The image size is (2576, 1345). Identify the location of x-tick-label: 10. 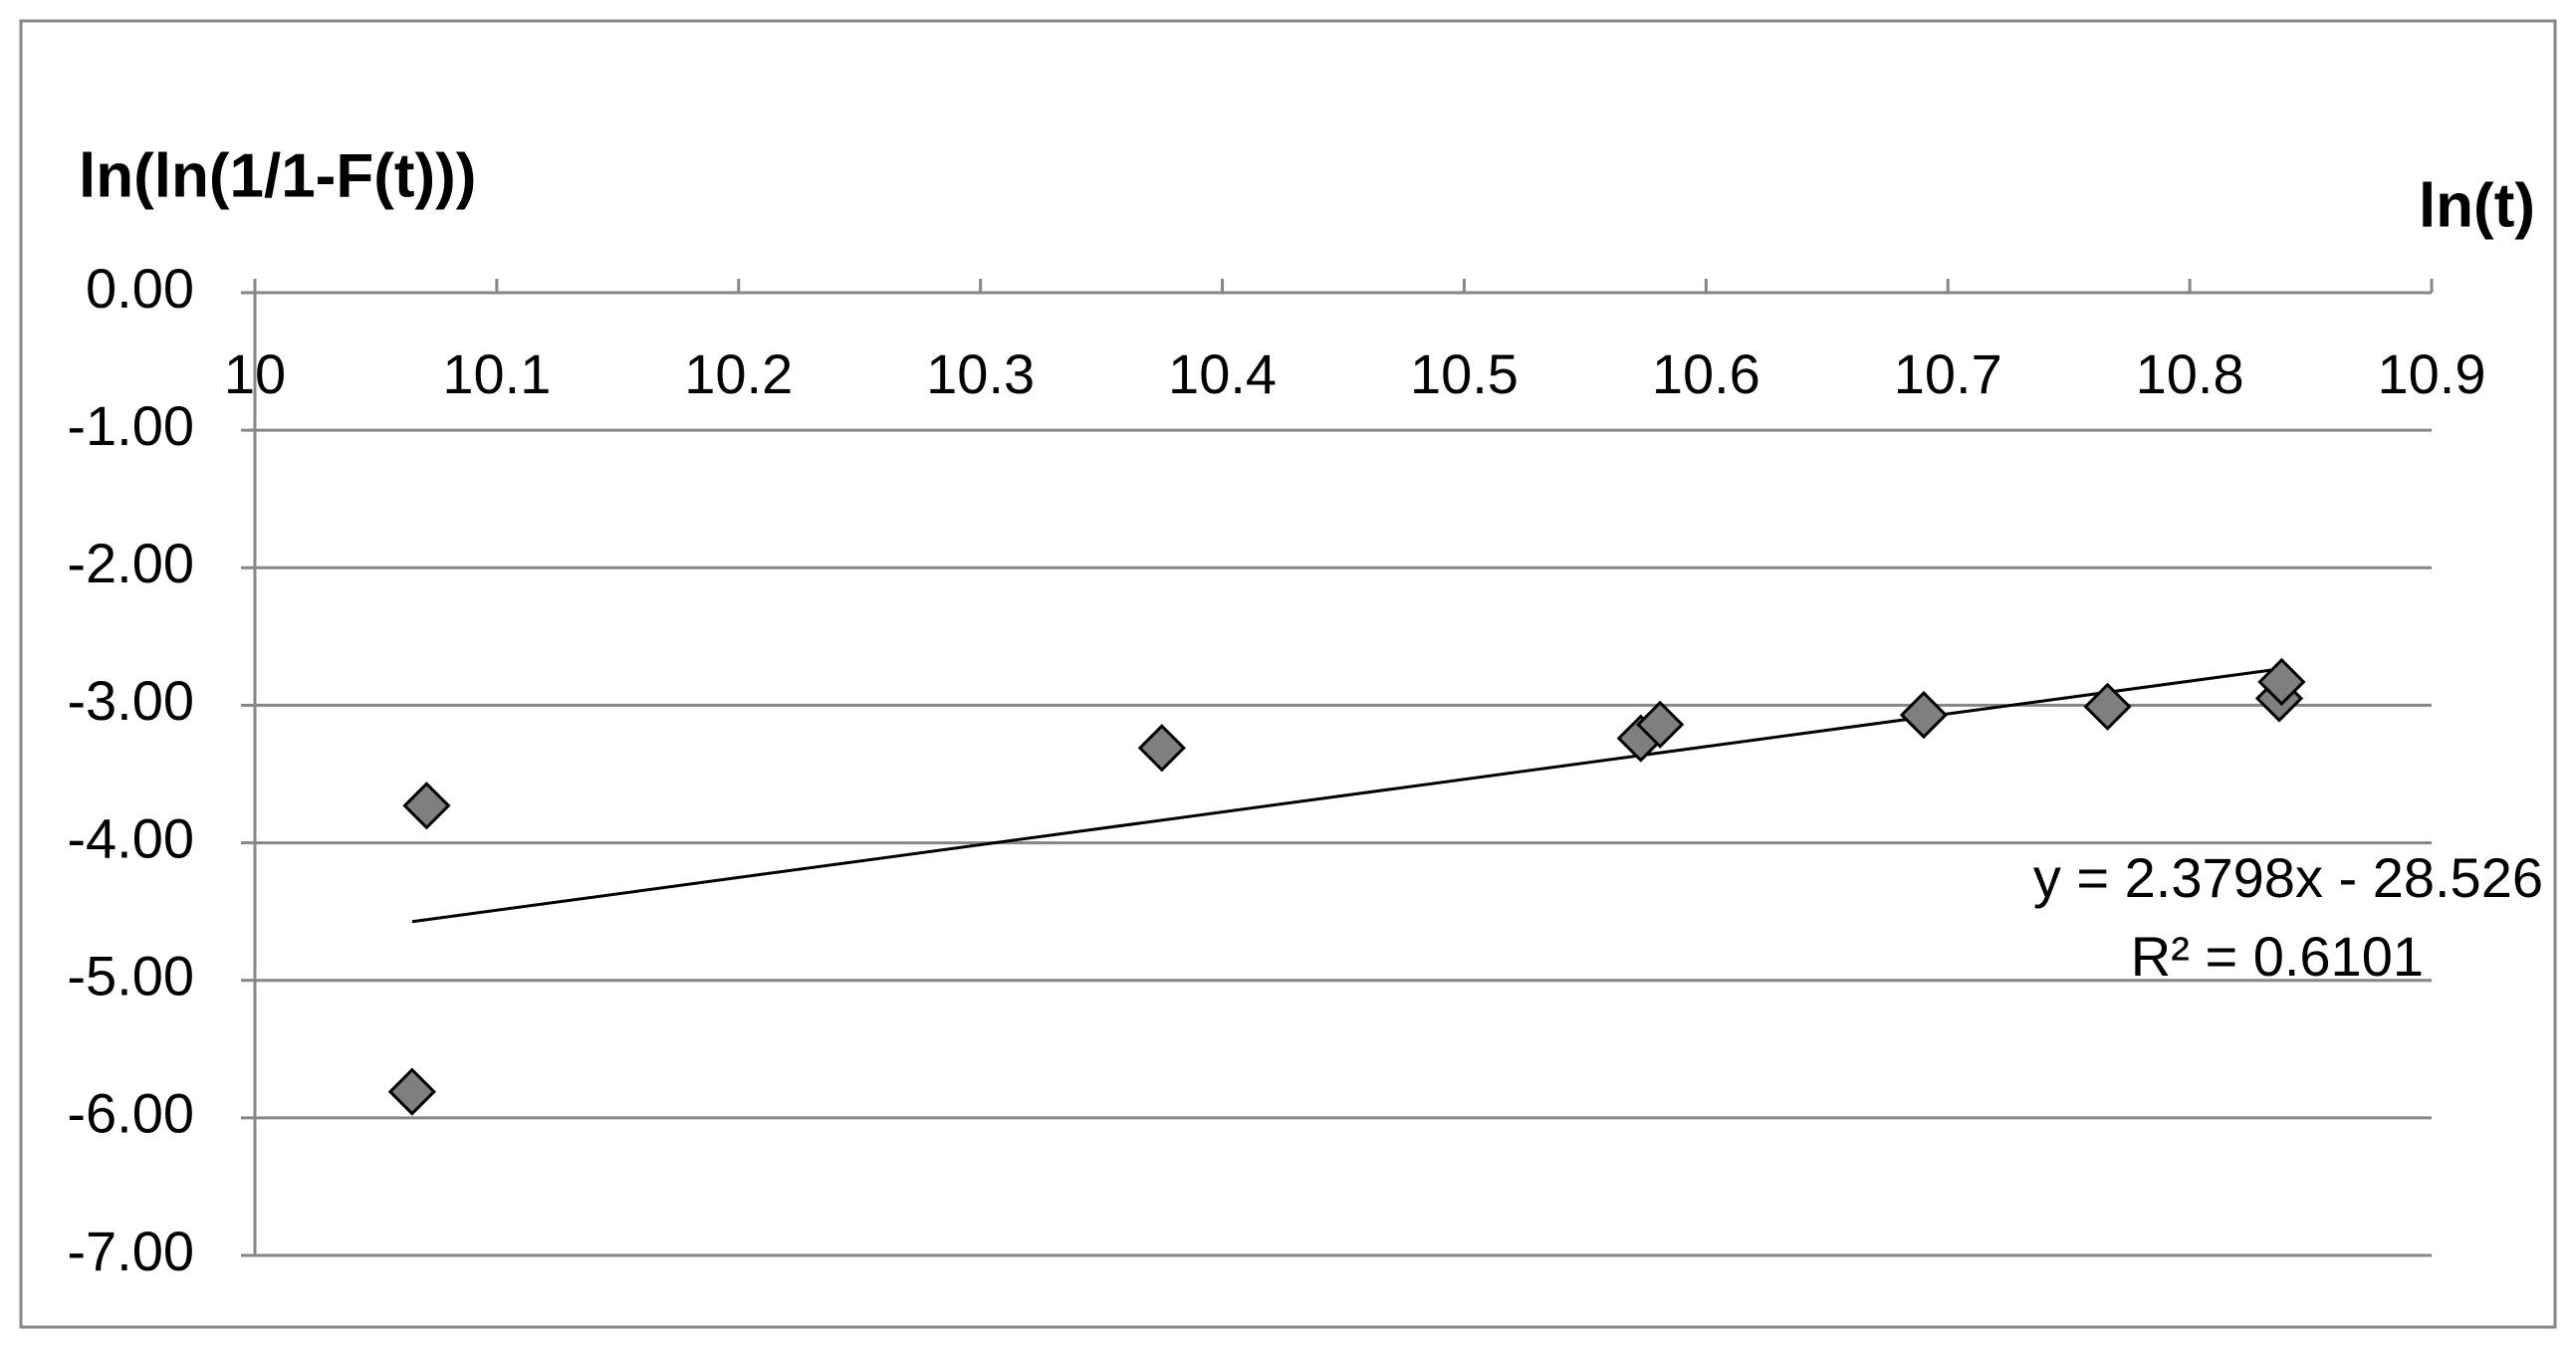
(255, 373).